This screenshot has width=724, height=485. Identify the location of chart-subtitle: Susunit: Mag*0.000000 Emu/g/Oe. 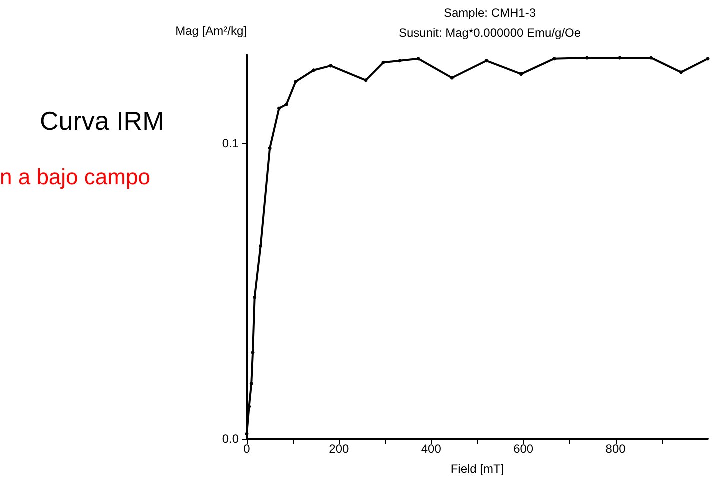
(490, 33).